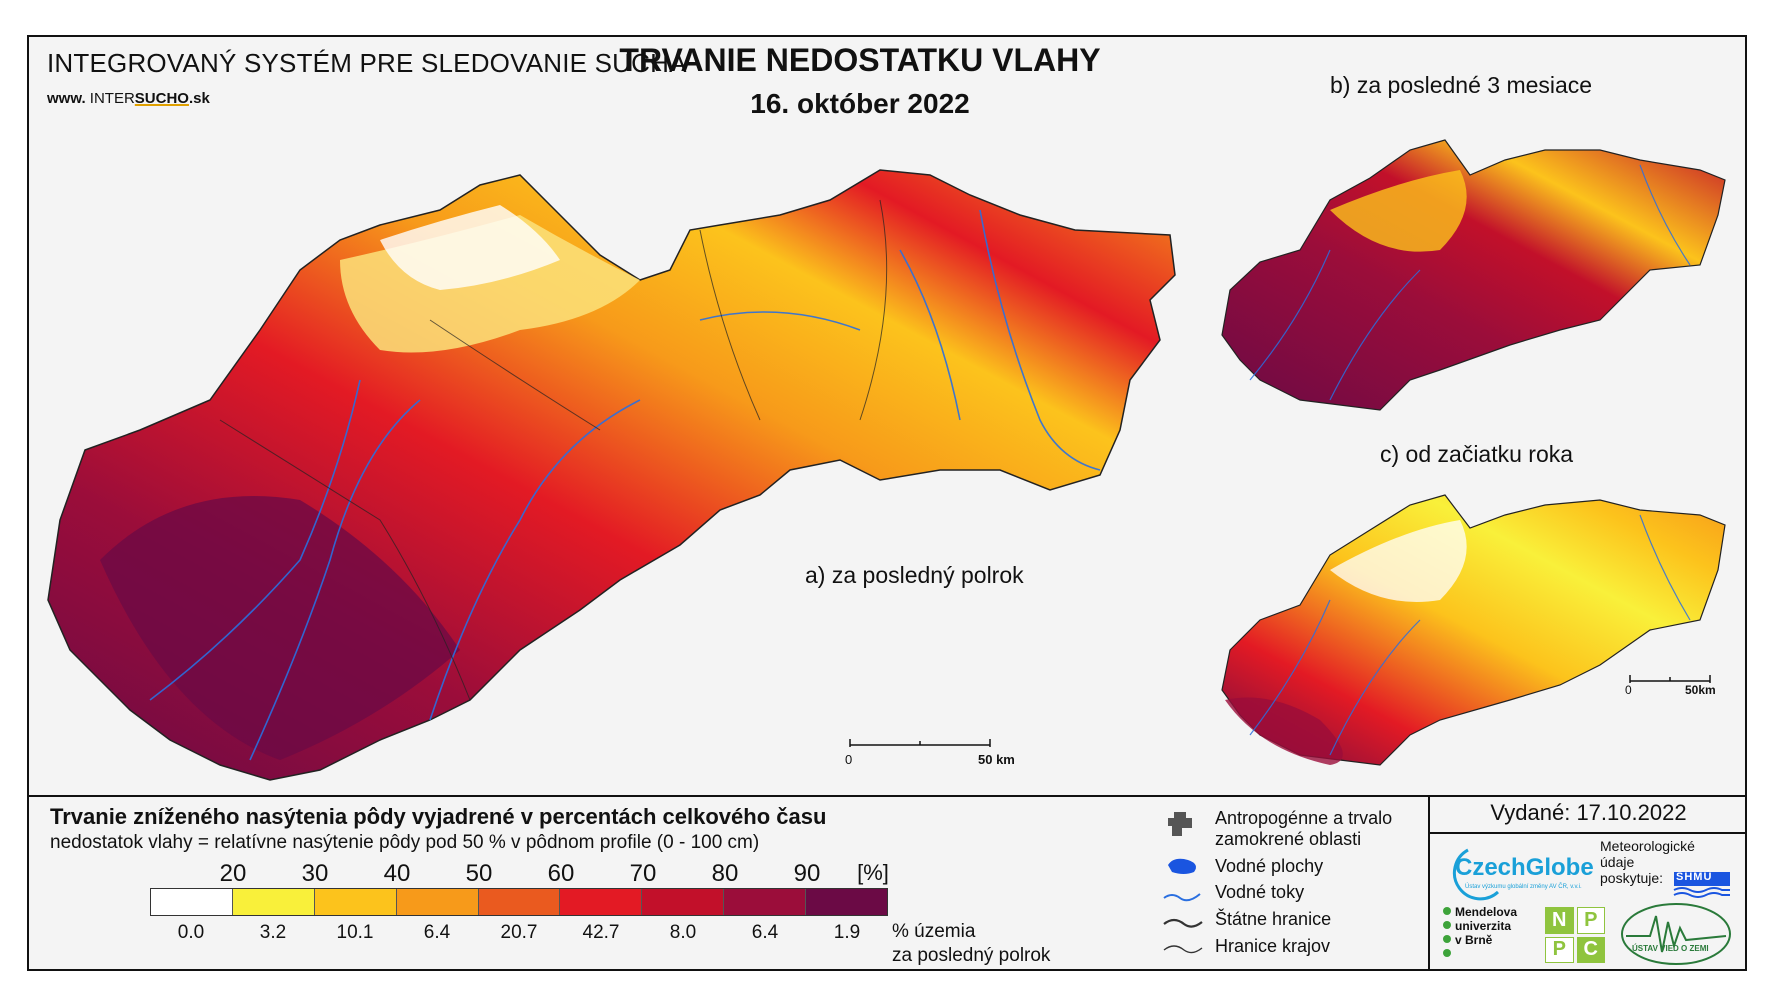  I want to click on uvz-logo: ÚSTAV VIED O ZEMI, so click(1676, 934).